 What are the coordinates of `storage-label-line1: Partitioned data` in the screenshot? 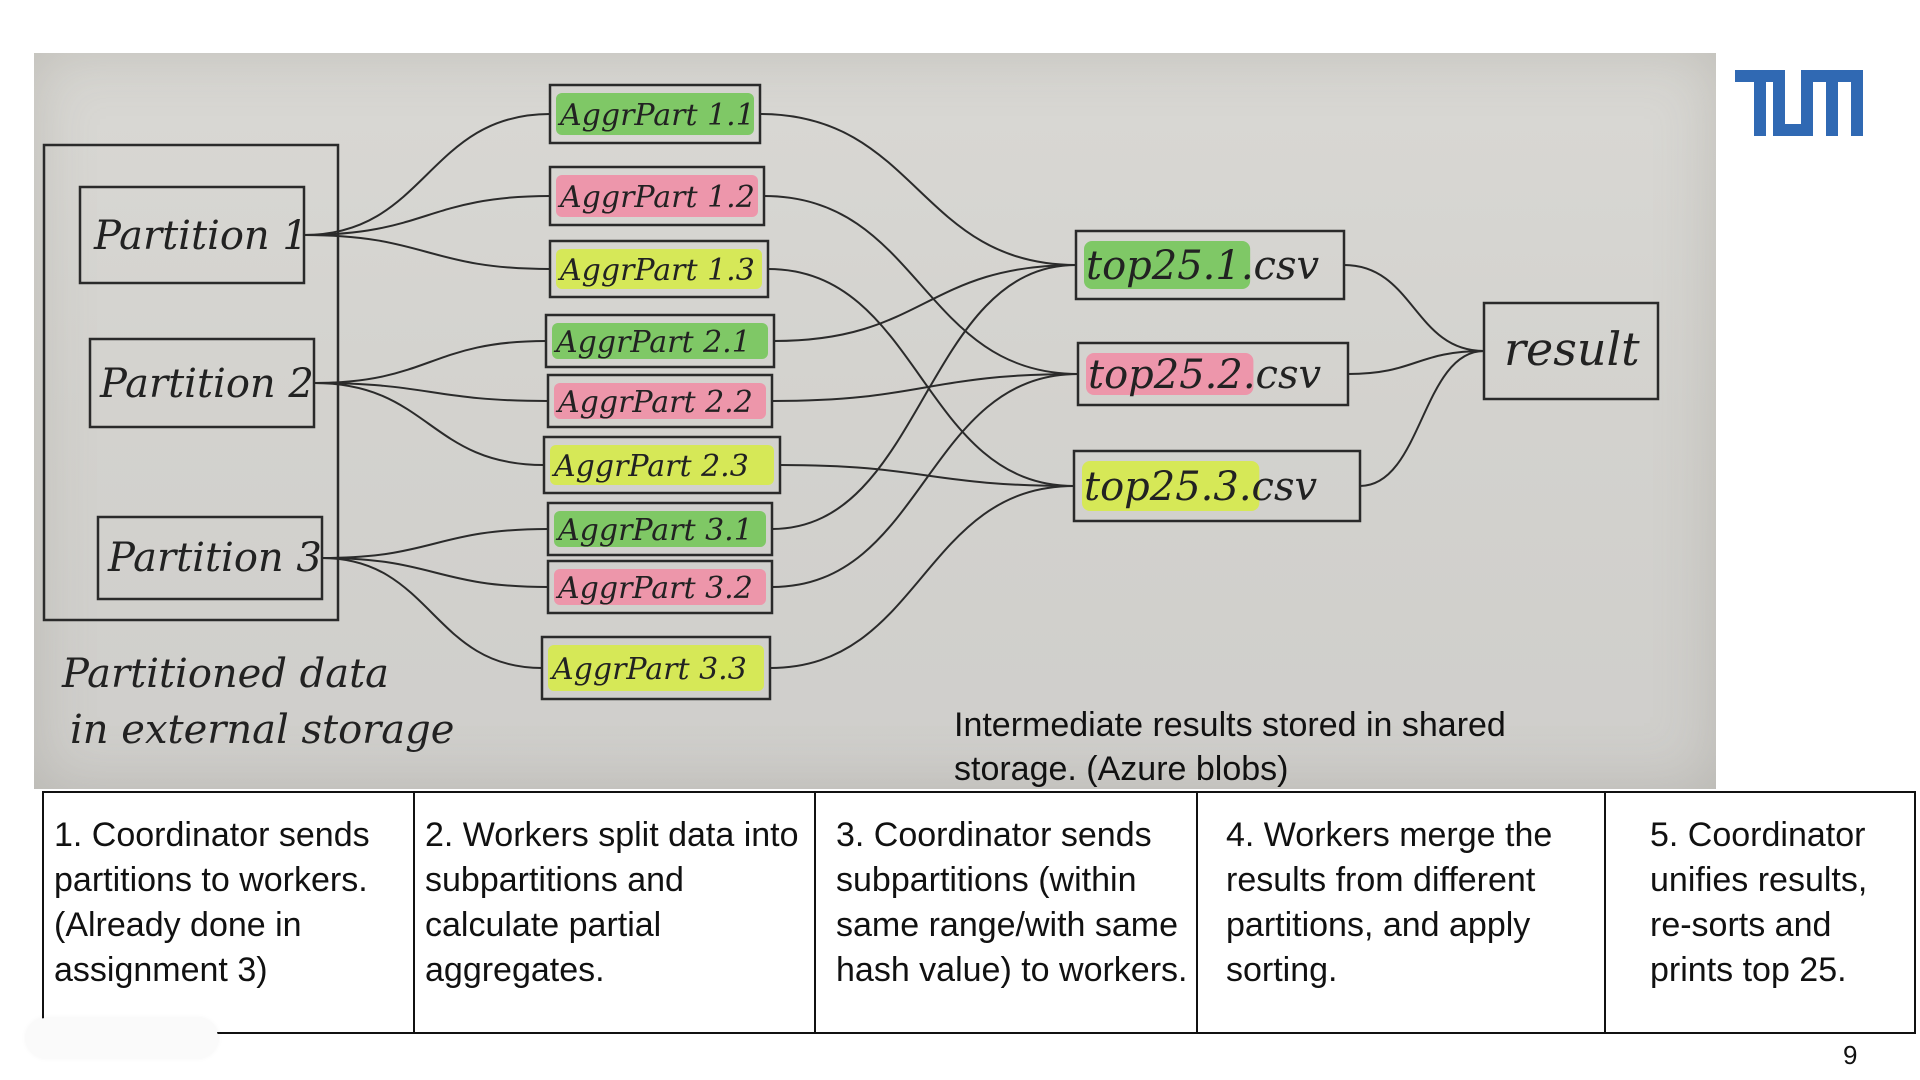 It's located at (225, 674).